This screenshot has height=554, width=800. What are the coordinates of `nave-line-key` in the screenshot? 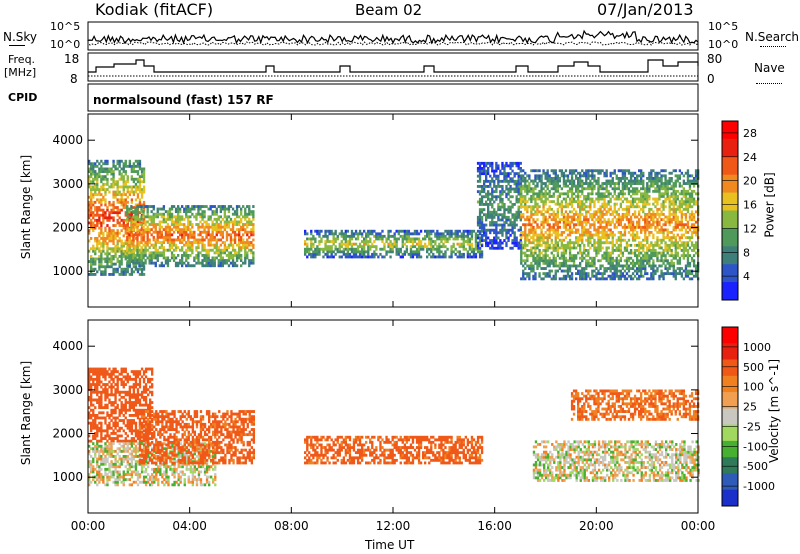 It's located at (769, 83).